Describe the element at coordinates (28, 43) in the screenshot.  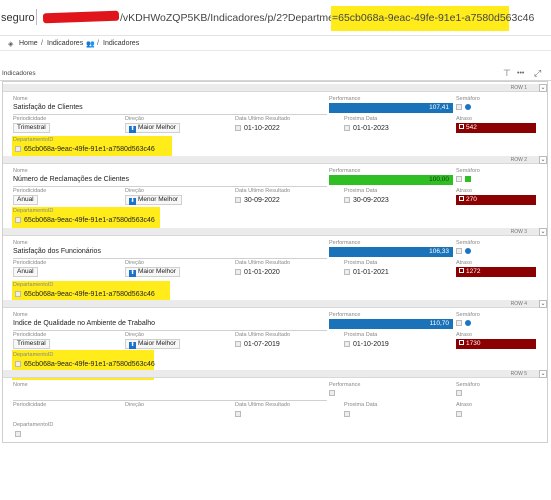
I see `breadcrumb-home: Home` at that location.